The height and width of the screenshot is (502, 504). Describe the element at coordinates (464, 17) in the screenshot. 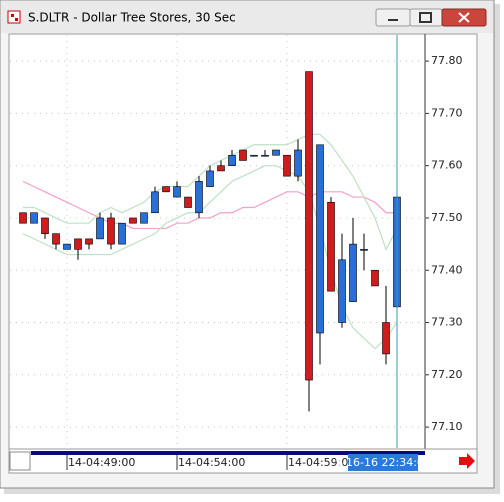

I see `close-icon` at that location.